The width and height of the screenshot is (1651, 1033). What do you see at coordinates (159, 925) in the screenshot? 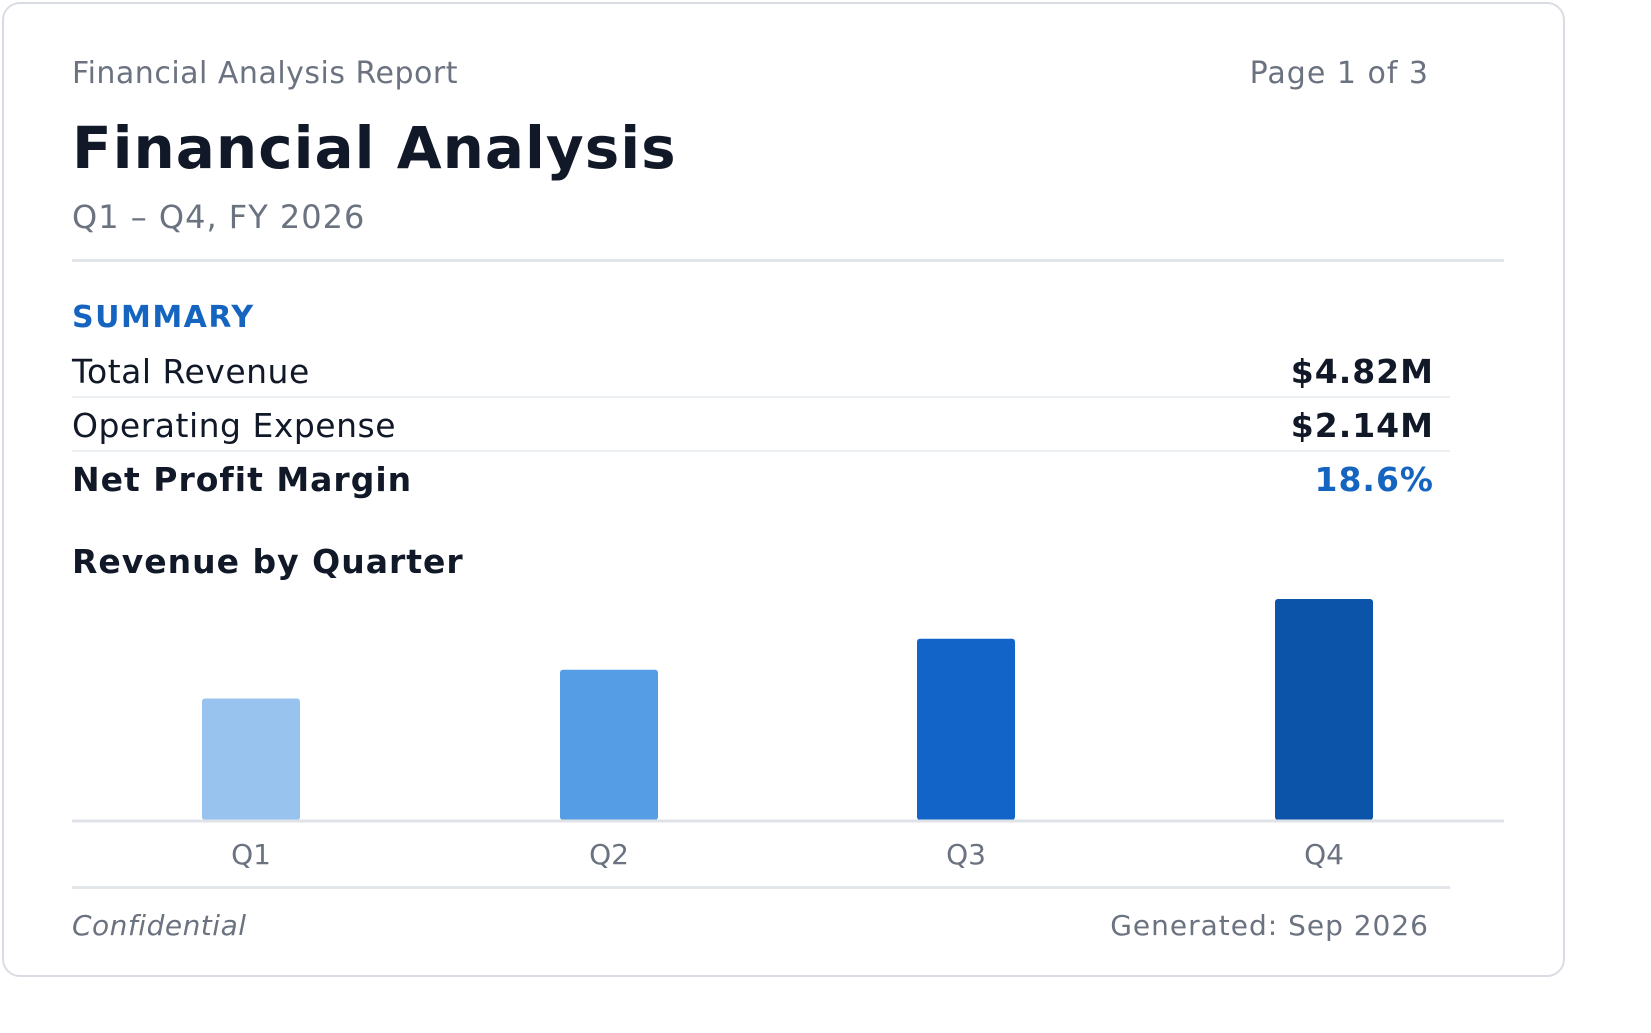
I see `confidential-label: Confidential` at bounding box center [159, 925].